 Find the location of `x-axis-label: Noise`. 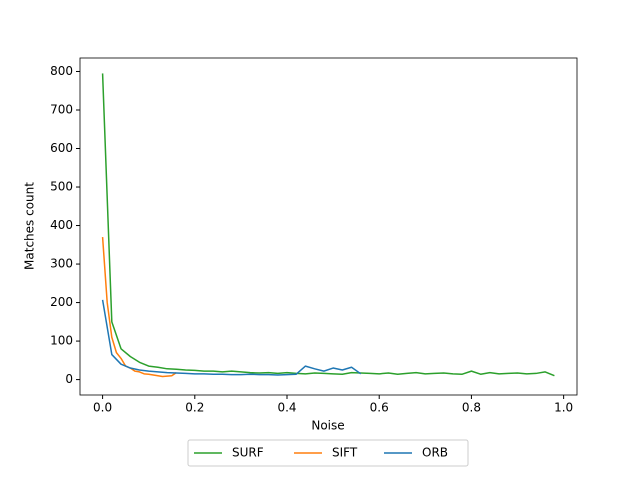

x-axis-label: Noise is located at coordinates (327, 426).